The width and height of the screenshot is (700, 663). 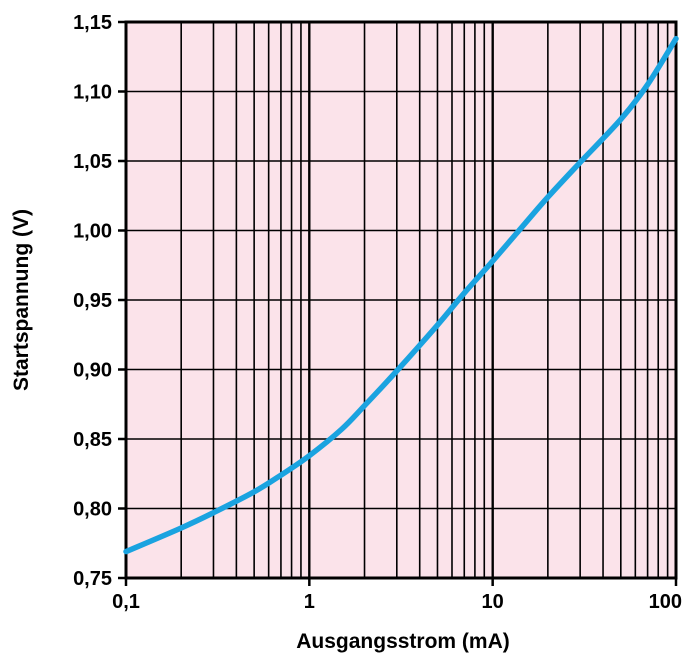 What do you see at coordinates (92, 162) in the screenshot?
I see `y-tick-label: 1,05` at bounding box center [92, 162].